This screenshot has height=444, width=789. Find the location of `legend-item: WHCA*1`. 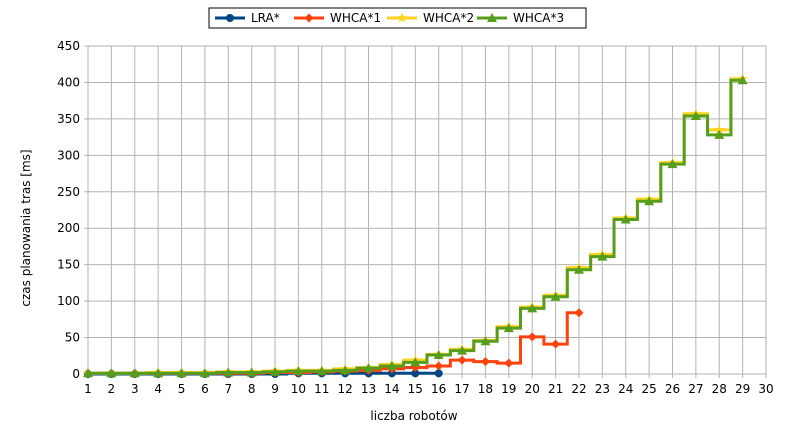

legend-item: WHCA*1 is located at coordinates (337, 18).